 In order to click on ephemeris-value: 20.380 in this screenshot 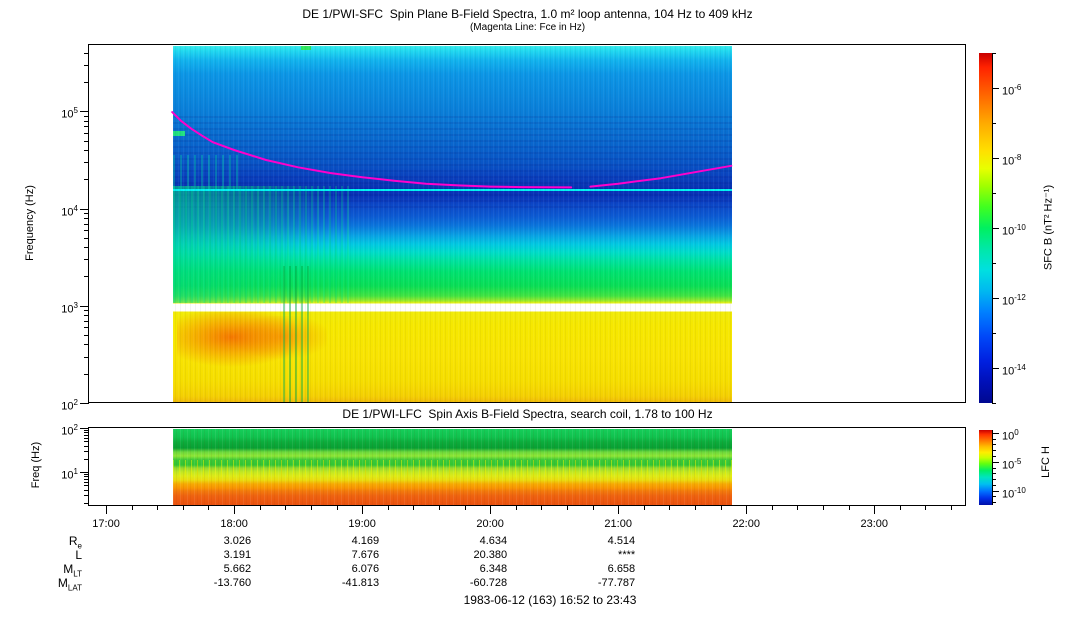, I will do `click(490, 555)`.